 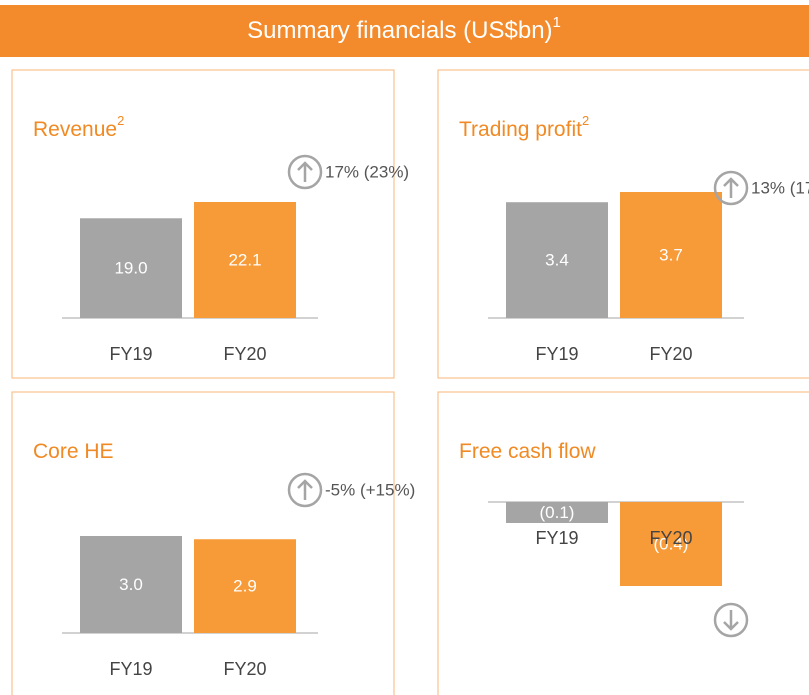 I want to click on header-title: Summary financials (US$bn)1, so click(x=404, y=29).